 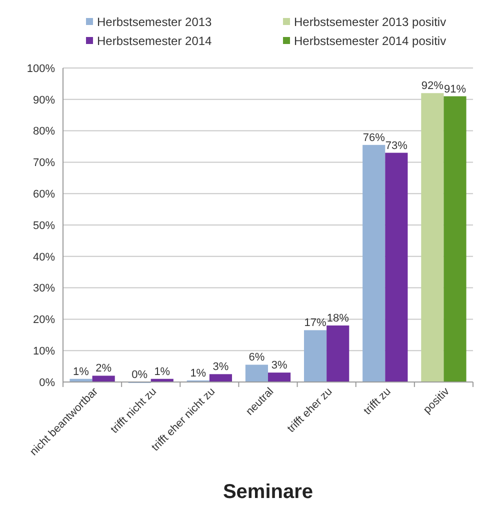 I want to click on legend-label: Herbstsemester 2014 positiv, so click(x=370, y=41).